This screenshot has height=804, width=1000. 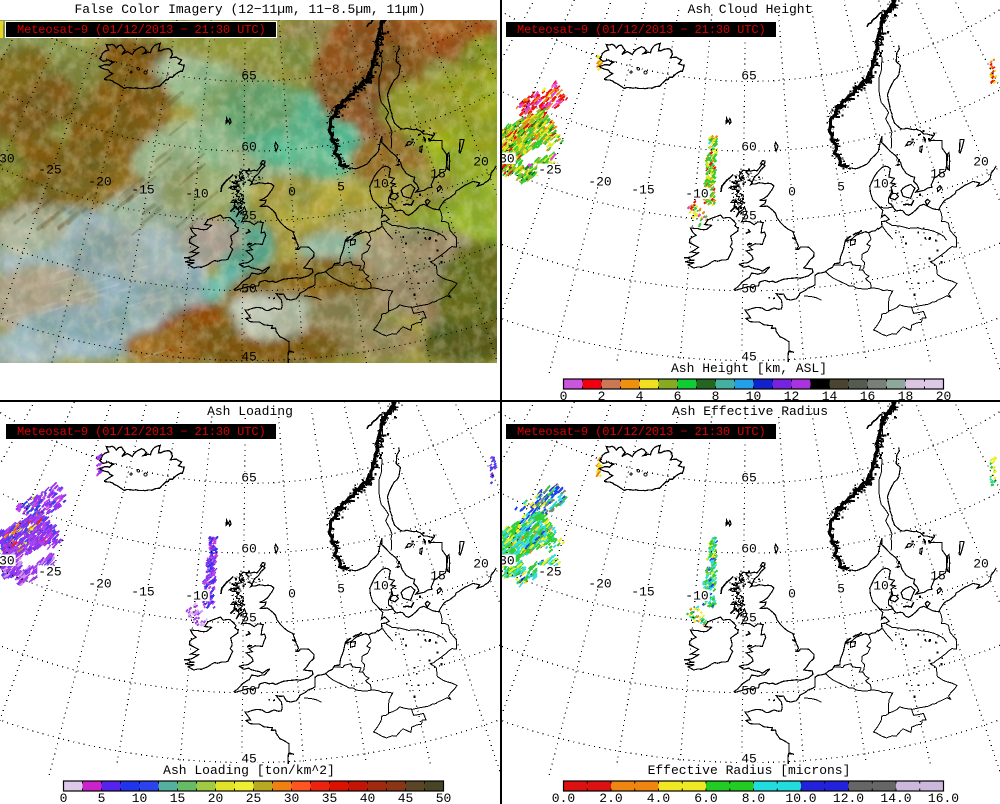 I want to click on svg-text: 30, so click(x=292, y=797).